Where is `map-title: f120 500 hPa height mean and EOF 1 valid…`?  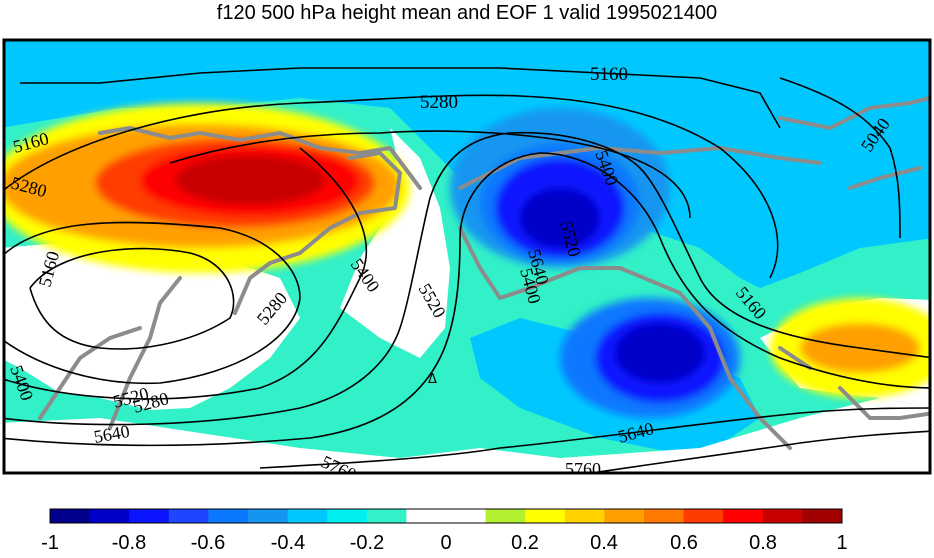
map-title: f120 500 hPa height mean and EOF 1 valid… is located at coordinates (467, 13).